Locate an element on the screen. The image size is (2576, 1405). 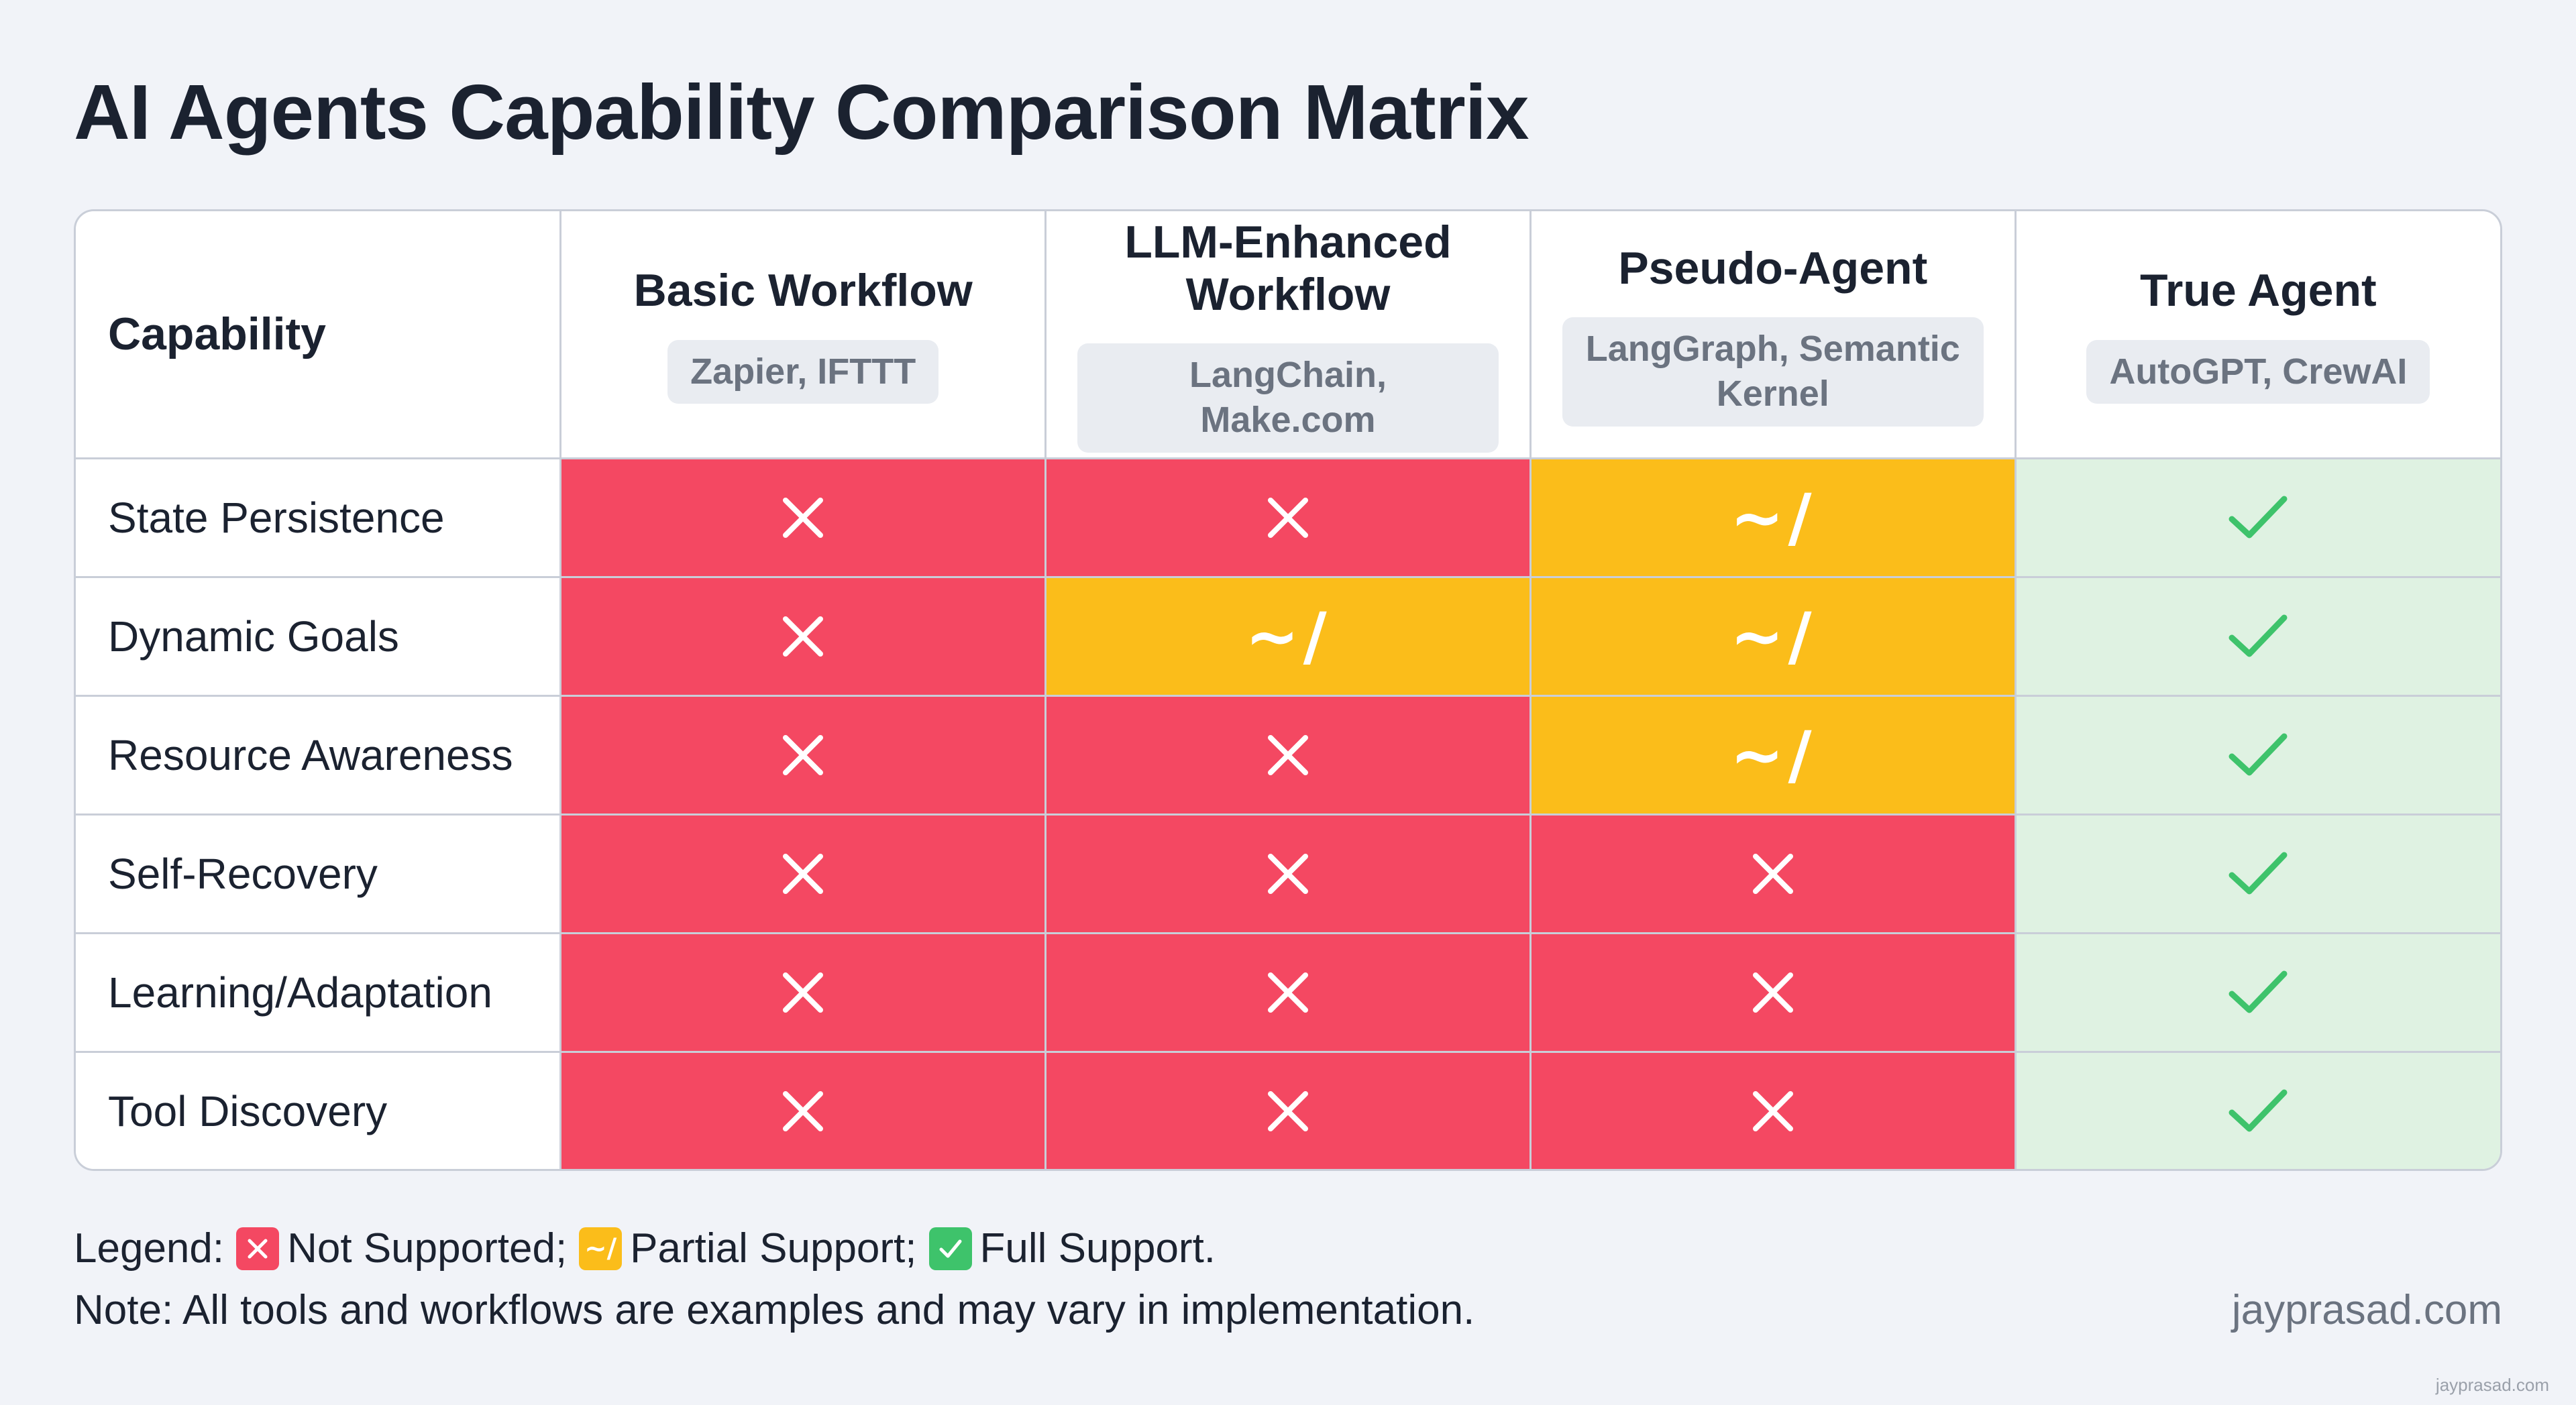
legend-swatch-full-support is located at coordinates (950, 1249).